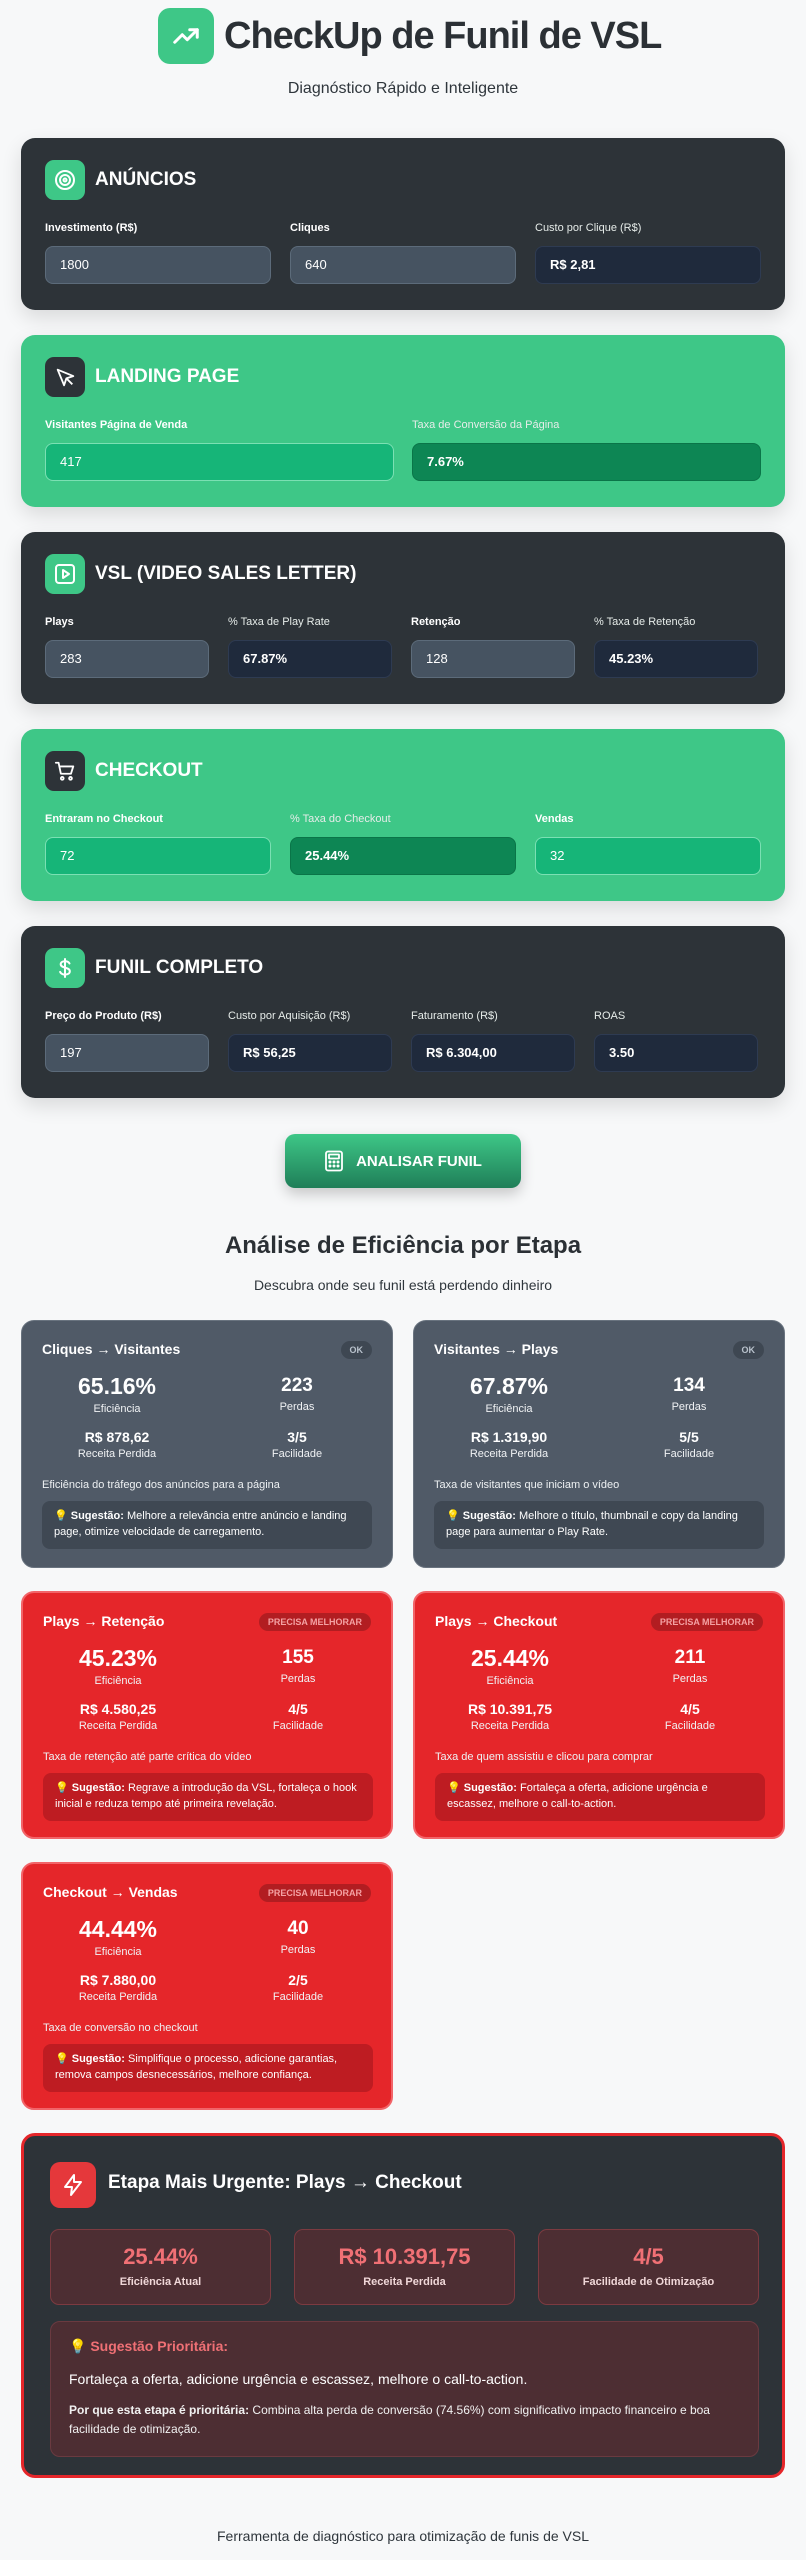  What do you see at coordinates (127, 1053) in the screenshot?
I see `preco-input: 197` at bounding box center [127, 1053].